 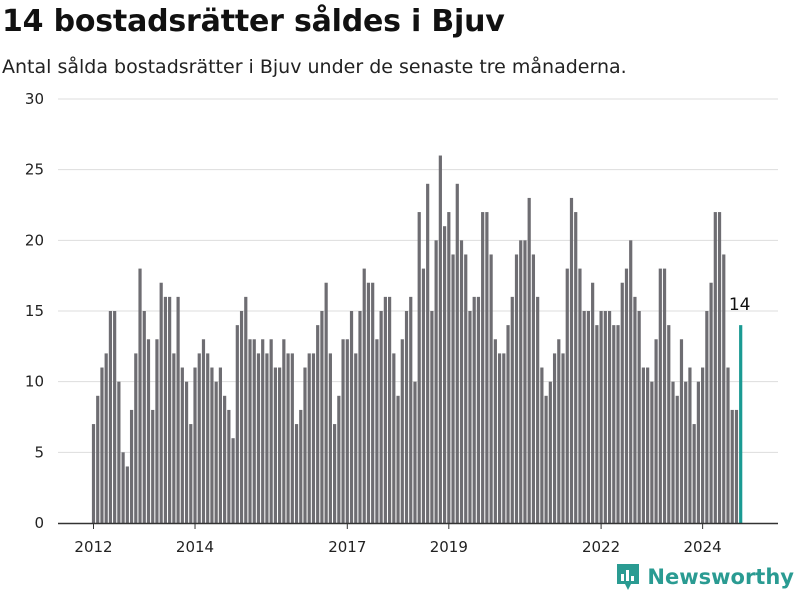 I want to click on y-tick-label: 10, so click(x=34, y=382).